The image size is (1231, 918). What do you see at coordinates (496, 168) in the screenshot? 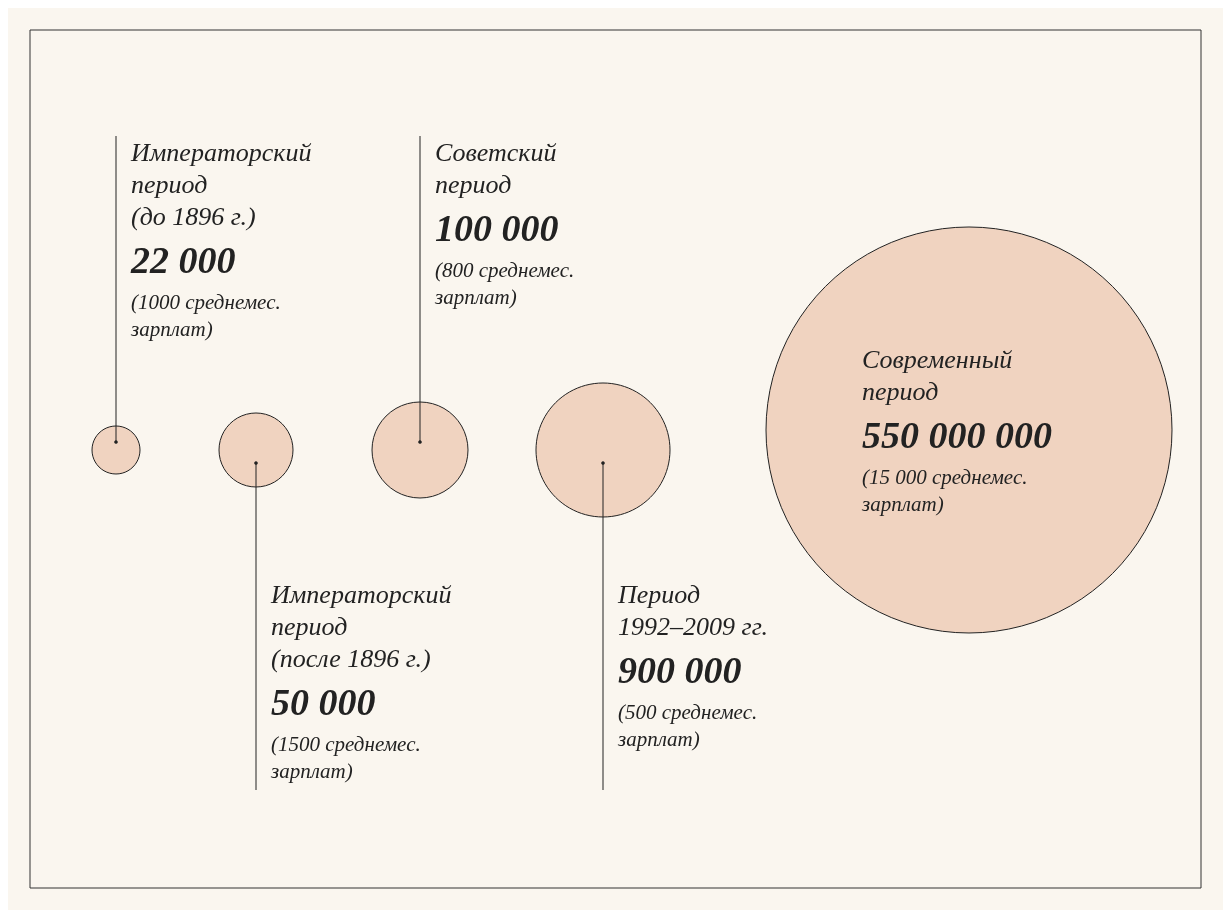
I see `category-label: Советский период` at bounding box center [496, 168].